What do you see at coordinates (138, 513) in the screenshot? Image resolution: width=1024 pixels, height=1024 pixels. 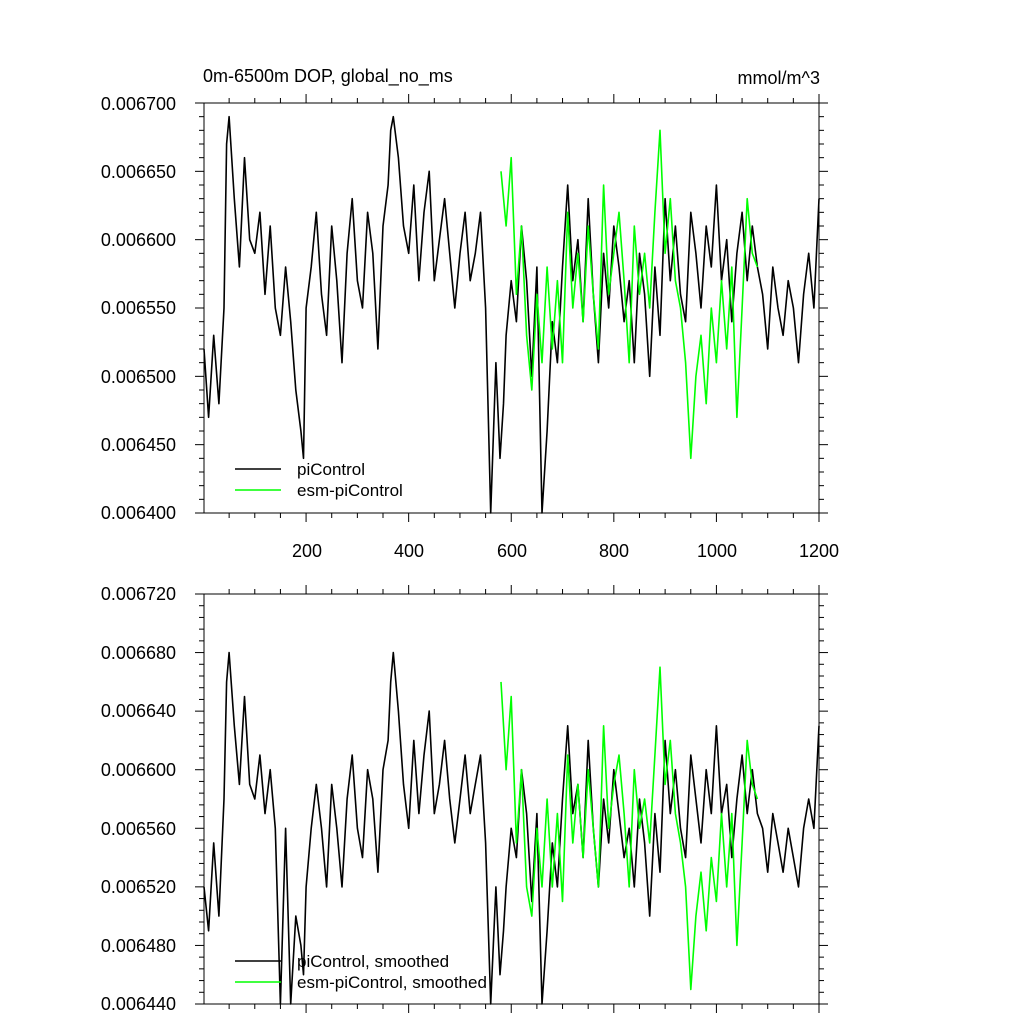 I see `y-tick-label: 0.006400` at bounding box center [138, 513].